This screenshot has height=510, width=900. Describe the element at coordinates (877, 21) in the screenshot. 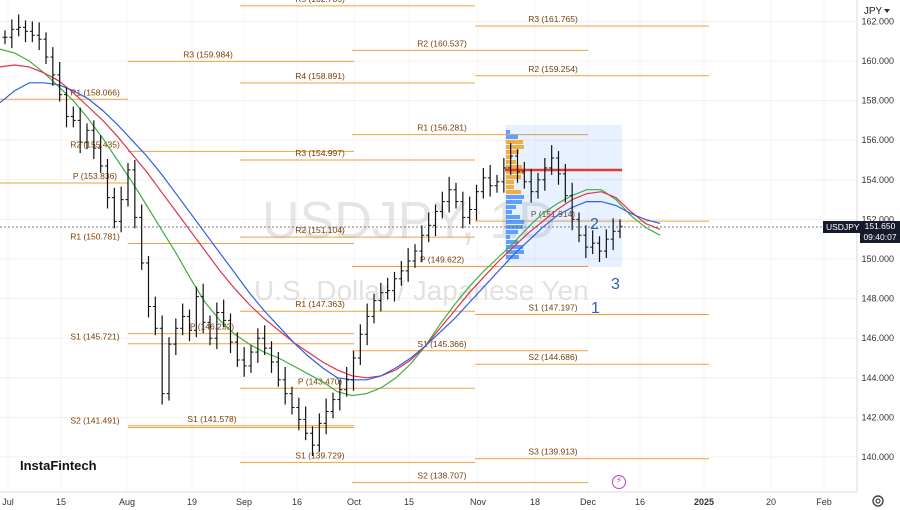

I see `y-tick-label: 162.000` at that location.